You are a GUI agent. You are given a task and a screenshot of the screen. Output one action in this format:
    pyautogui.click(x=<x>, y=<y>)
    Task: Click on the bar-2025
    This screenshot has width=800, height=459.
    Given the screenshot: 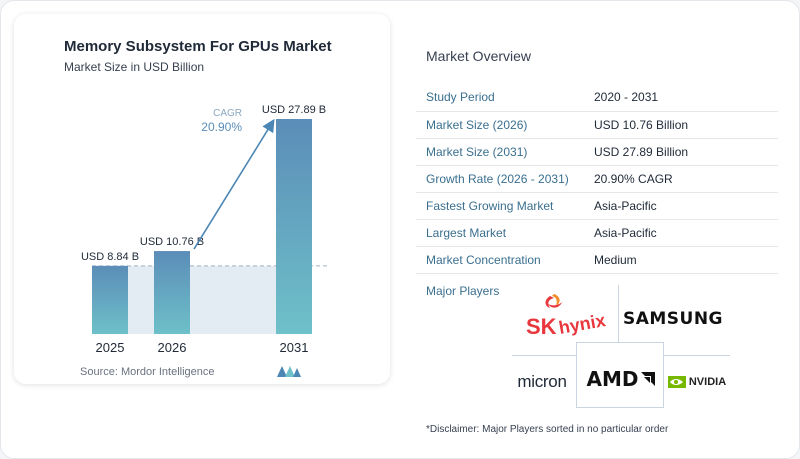 What is the action you would take?
    pyautogui.click(x=110, y=299)
    